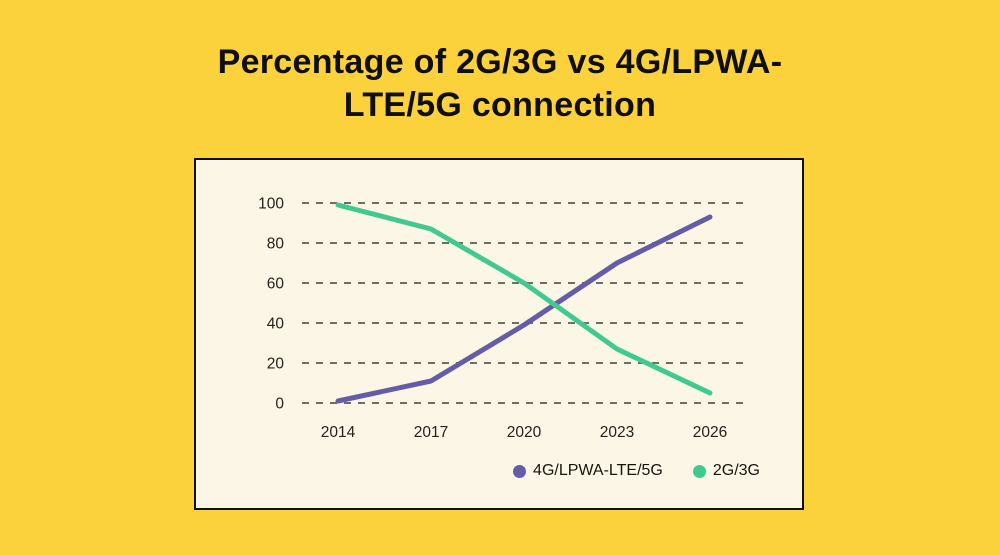 This screenshot has height=555, width=1000. I want to click on y-tick-label: 20, so click(276, 364).